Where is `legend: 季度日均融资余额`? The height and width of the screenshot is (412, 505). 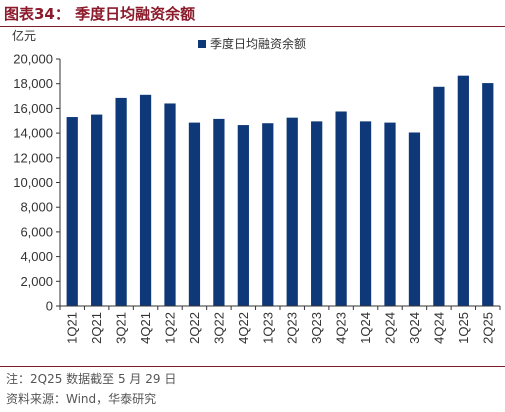 legend: 季度日均融资余额 is located at coordinates (252, 43).